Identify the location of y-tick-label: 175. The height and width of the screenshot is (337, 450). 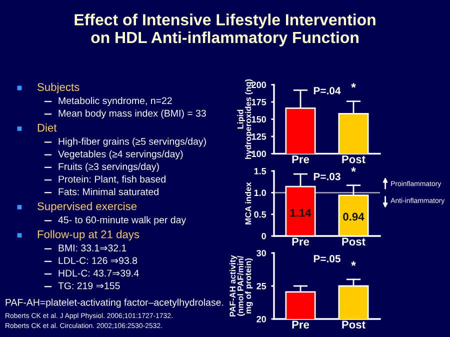
(259, 102).